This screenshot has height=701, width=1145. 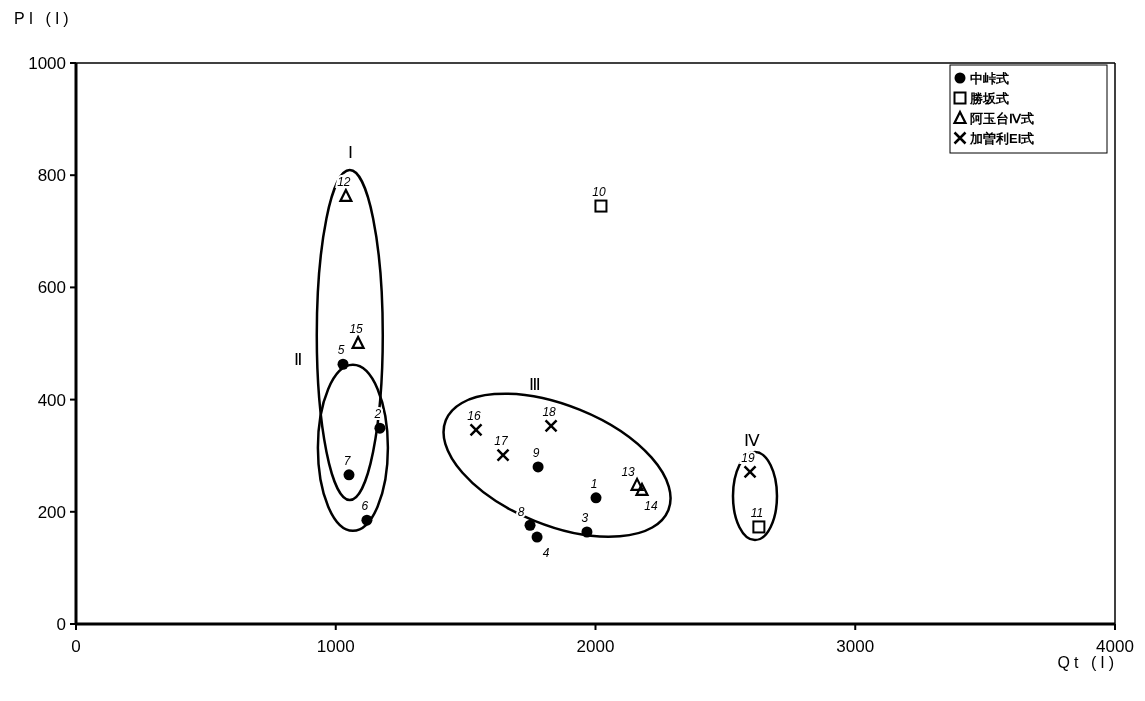 What do you see at coordinates (365, 506) in the screenshot?
I see `annotation: 6` at bounding box center [365, 506].